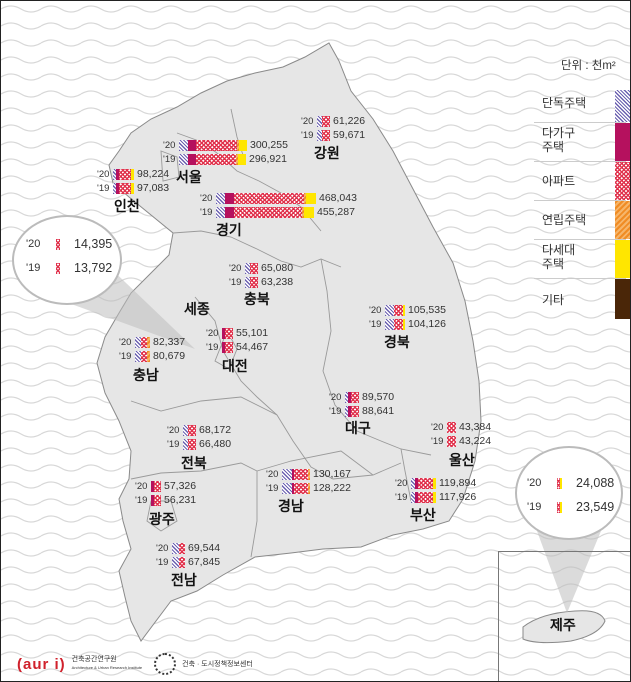 Image resolution: width=631 pixels, height=682 pixels. Describe the element at coordinates (229, 230) in the screenshot. I see `region-label-gyeonggi: 경기` at that location.